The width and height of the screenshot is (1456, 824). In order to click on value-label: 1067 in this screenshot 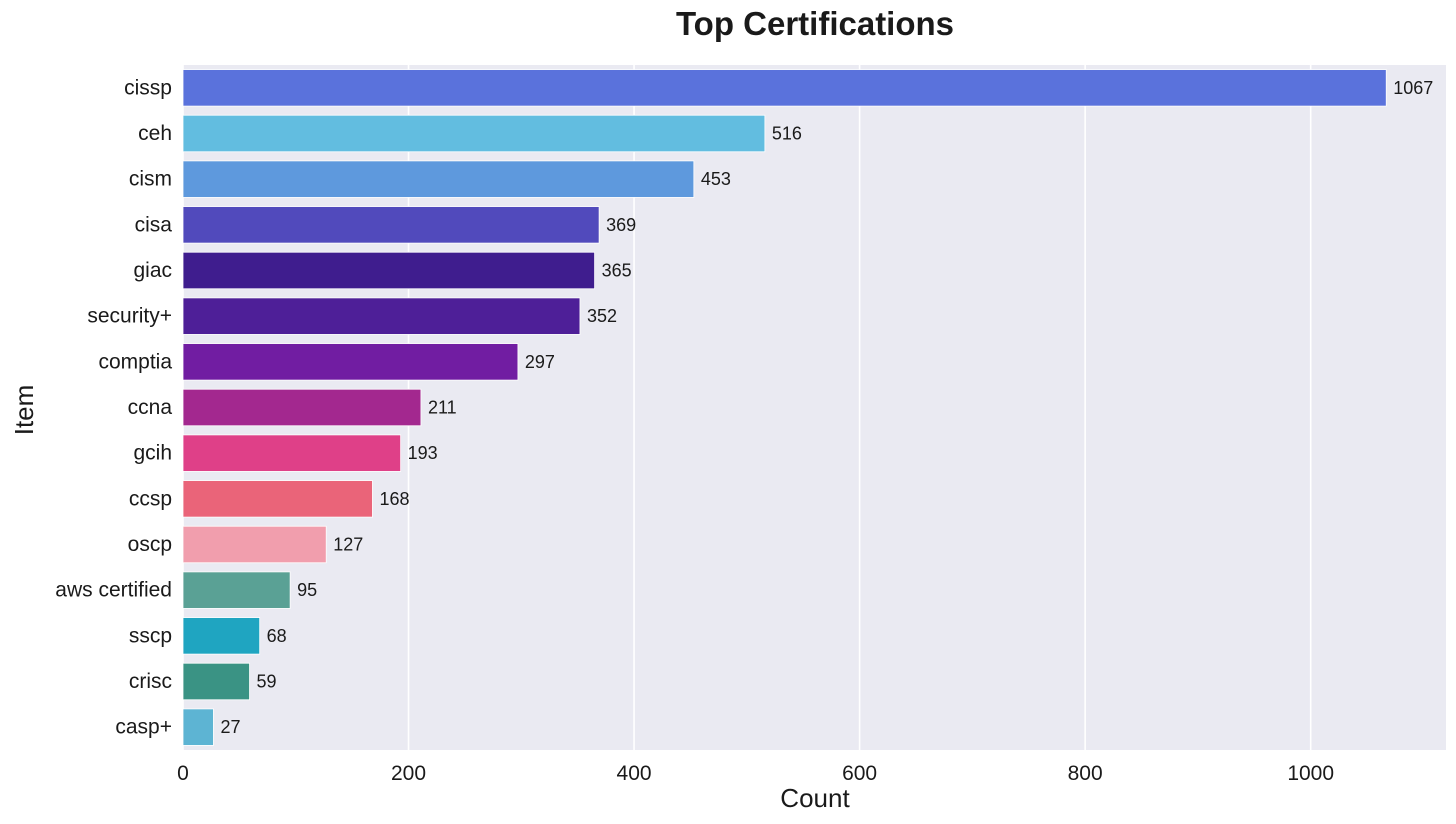, I will do `click(1413, 88)`.